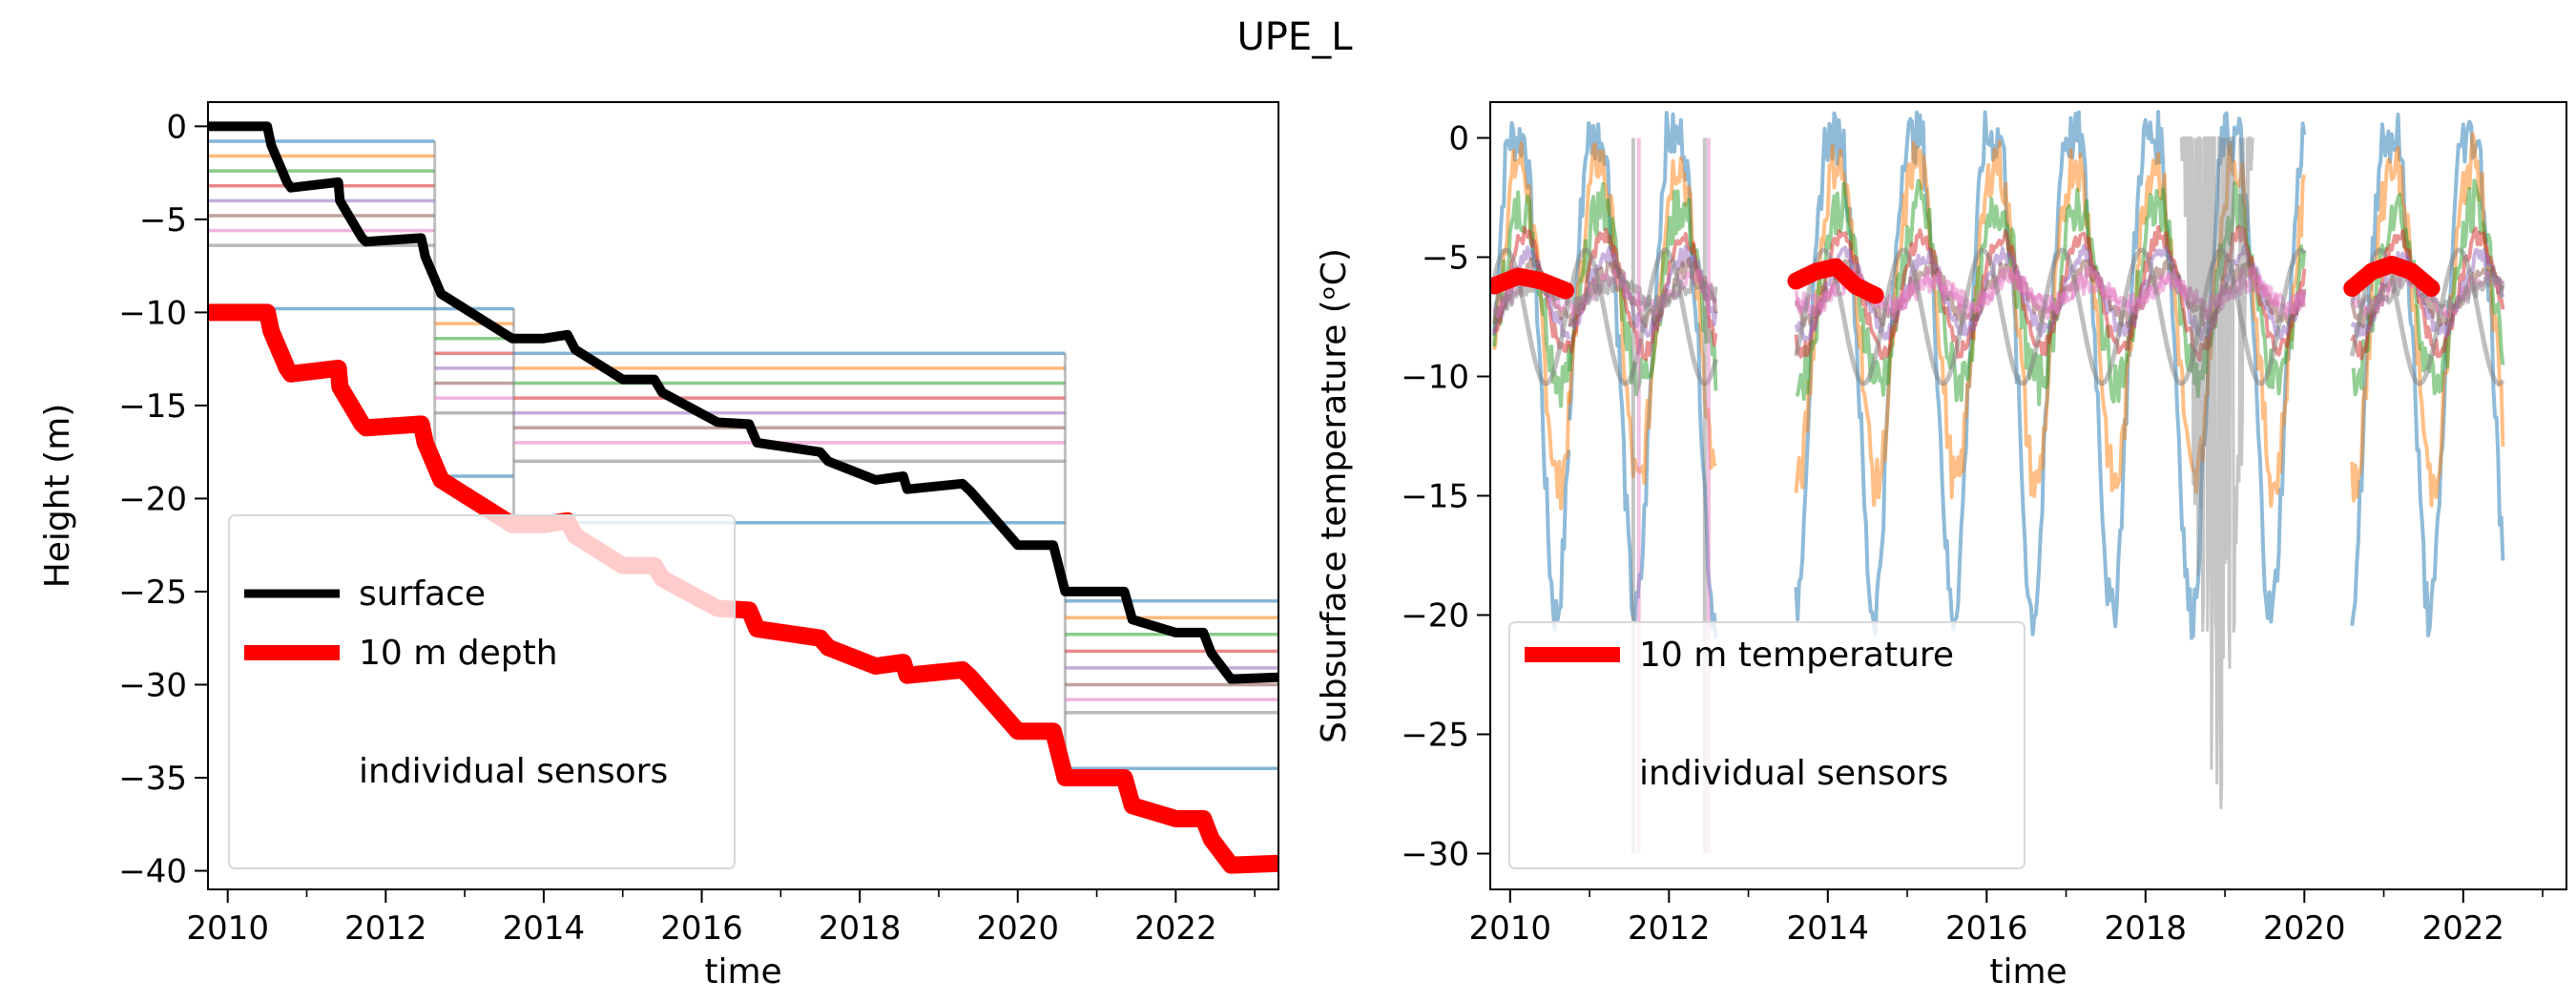 The width and height of the screenshot is (2576, 1002). Describe the element at coordinates (1796, 655) in the screenshot. I see `legend-label-10m-temperature: 10 m temperature` at that location.